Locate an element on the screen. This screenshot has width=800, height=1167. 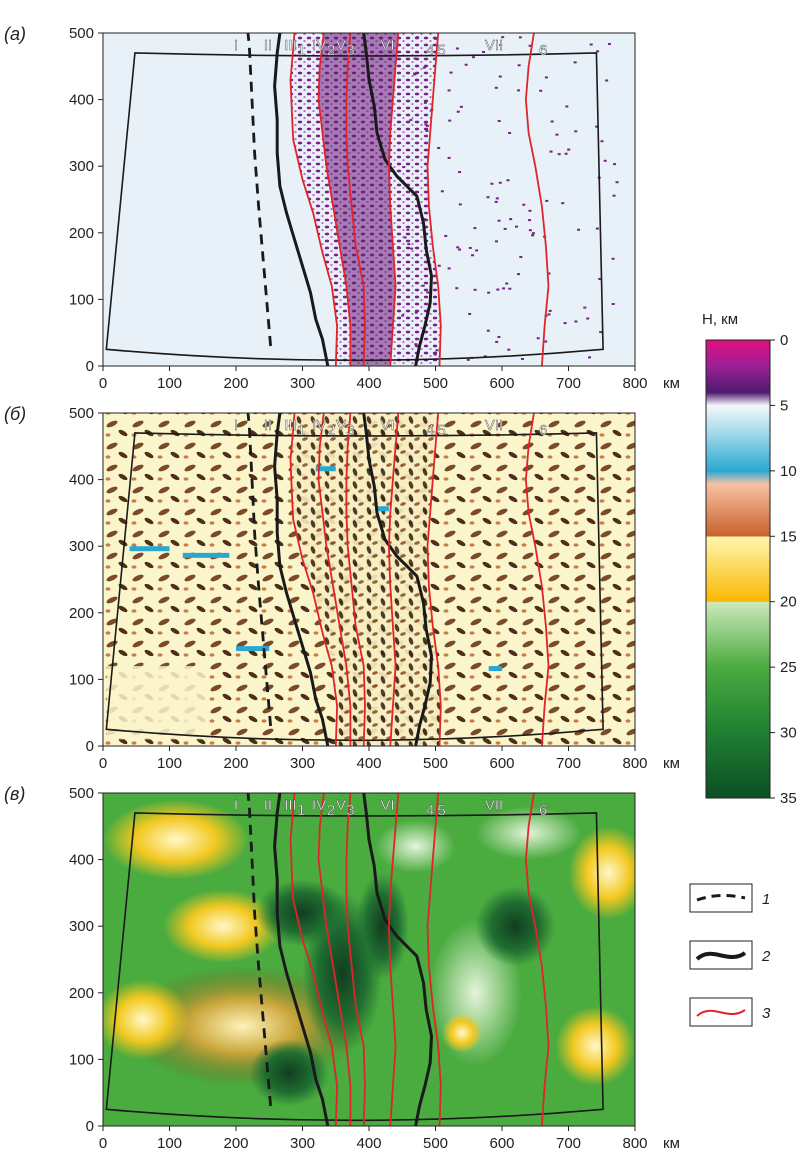
anomaly-core is located at coordinates (358, 199).